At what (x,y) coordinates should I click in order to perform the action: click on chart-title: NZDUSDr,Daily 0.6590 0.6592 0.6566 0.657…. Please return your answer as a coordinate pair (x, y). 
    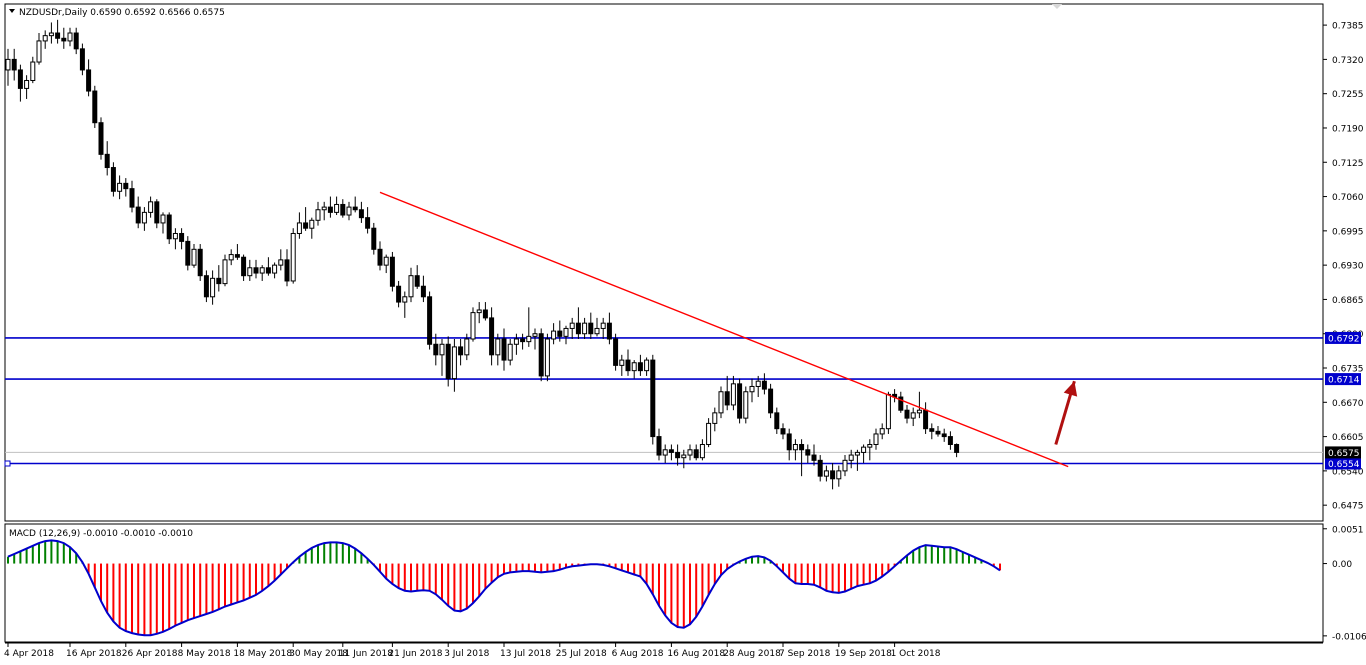
    Looking at the image, I should click on (122, 13).